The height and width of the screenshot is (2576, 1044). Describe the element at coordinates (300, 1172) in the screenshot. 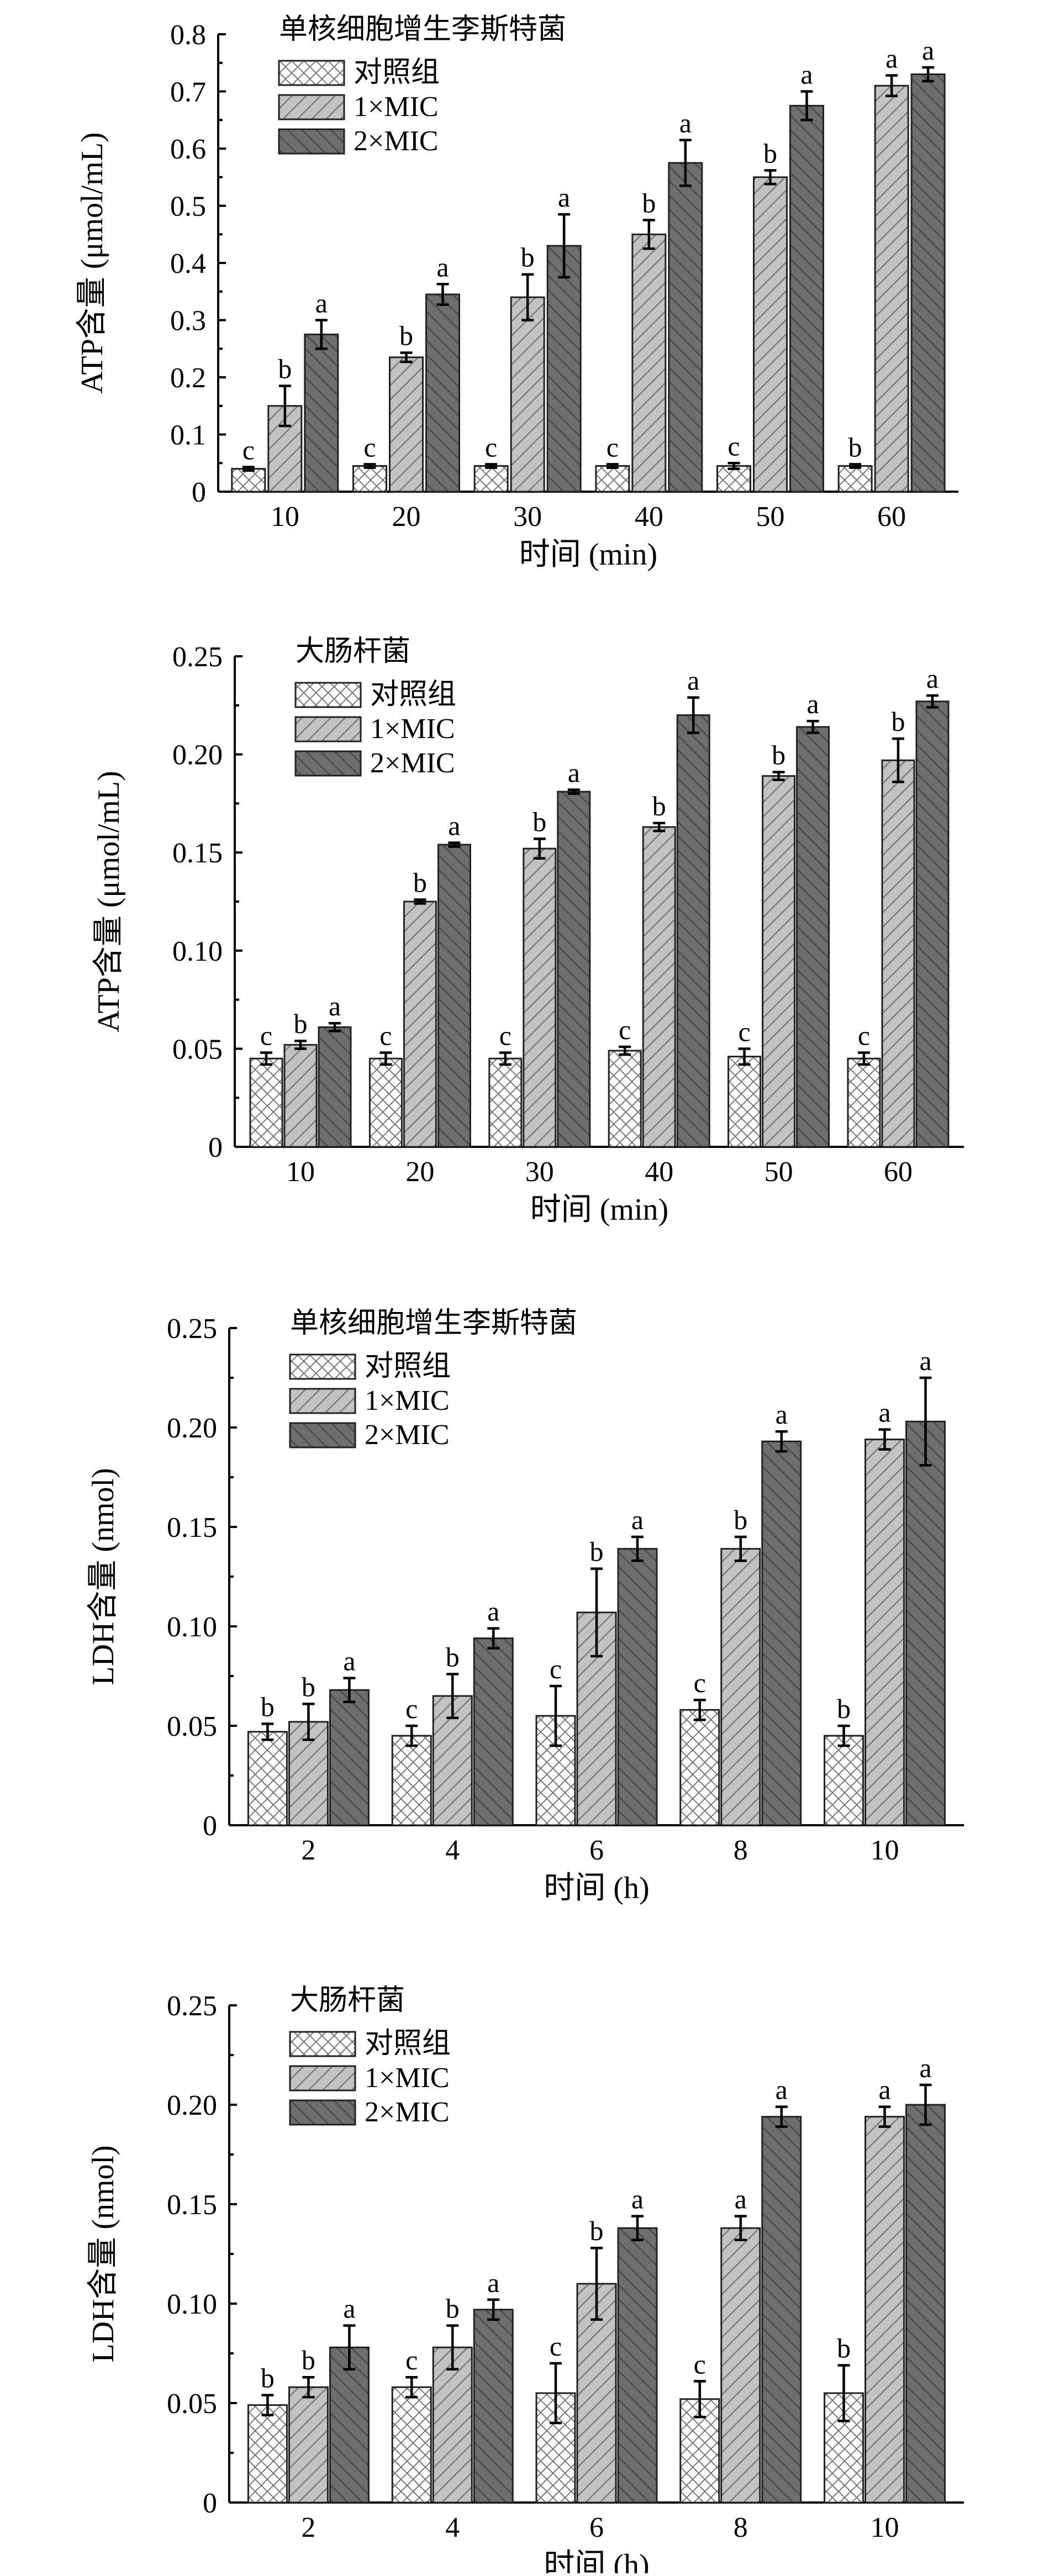

I see `x-tick-label: 10` at that location.